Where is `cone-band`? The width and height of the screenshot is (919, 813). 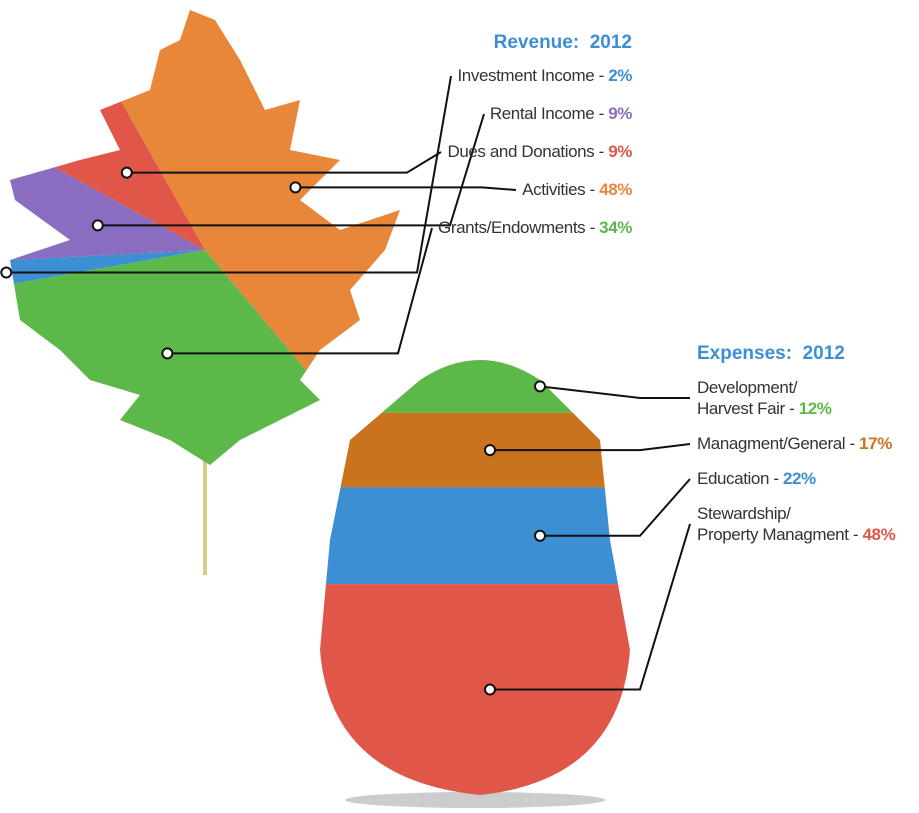
cone-band is located at coordinates (475, 386).